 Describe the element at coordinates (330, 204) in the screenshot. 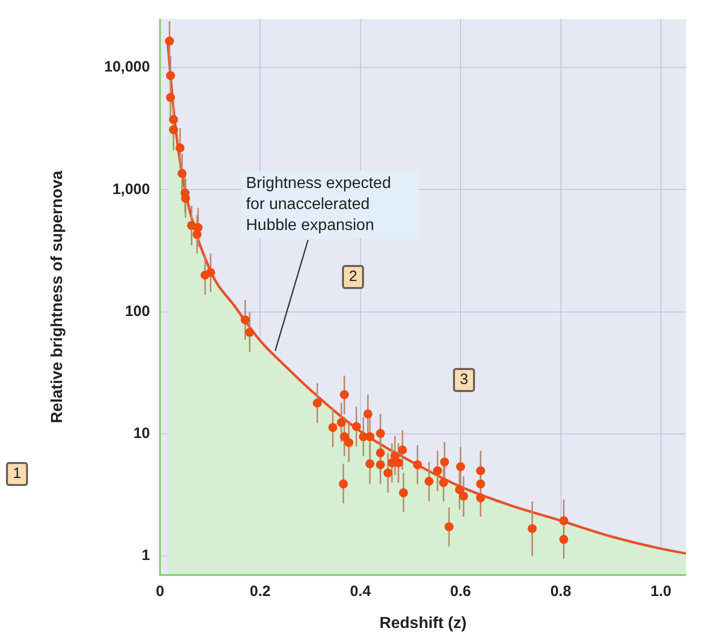

I see `annotation: Brightness expected for unaccelerated Hubble expansion` at that location.